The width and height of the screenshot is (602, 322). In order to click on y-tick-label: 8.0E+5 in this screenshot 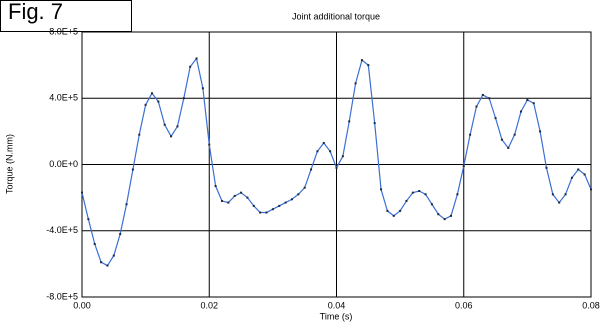, I will do `click(63, 31)`.